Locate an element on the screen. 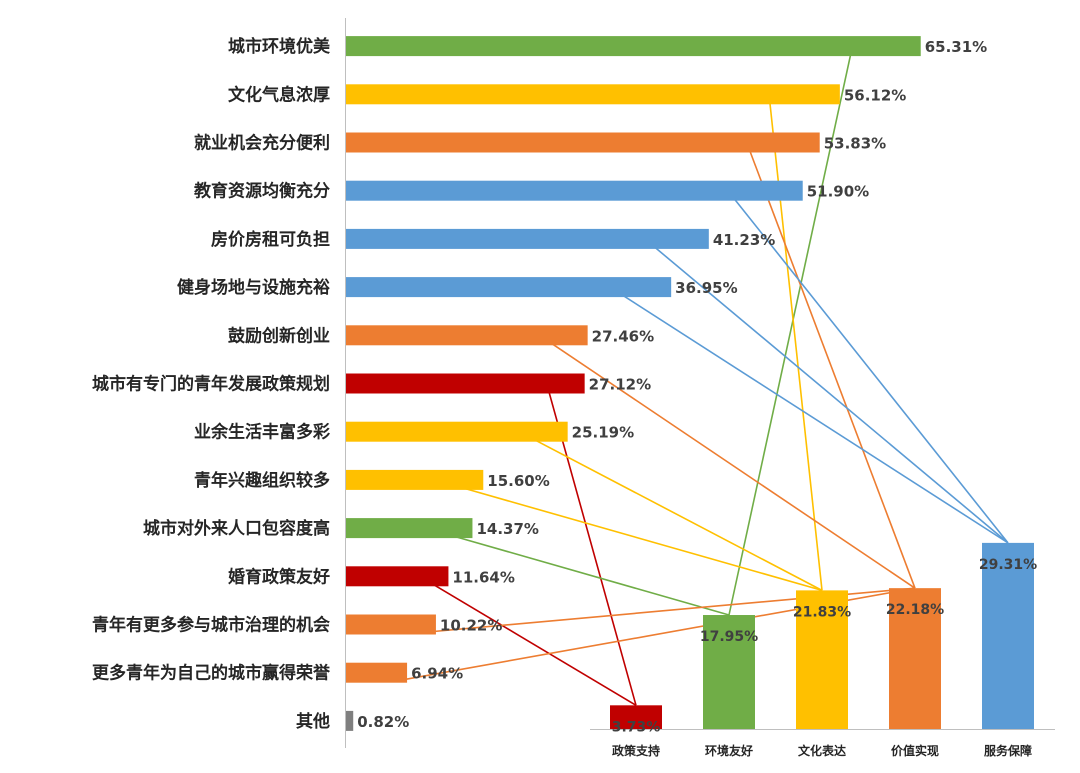 This screenshot has width=1080, height=773. category-label-12: 青年有更多参与城市治理的机会 is located at coordinates (211, 625).